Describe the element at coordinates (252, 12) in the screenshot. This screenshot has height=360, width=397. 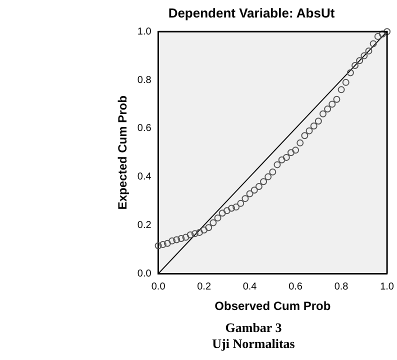
I see `chart-title: Dependent Variable: AbsUt` at that location.